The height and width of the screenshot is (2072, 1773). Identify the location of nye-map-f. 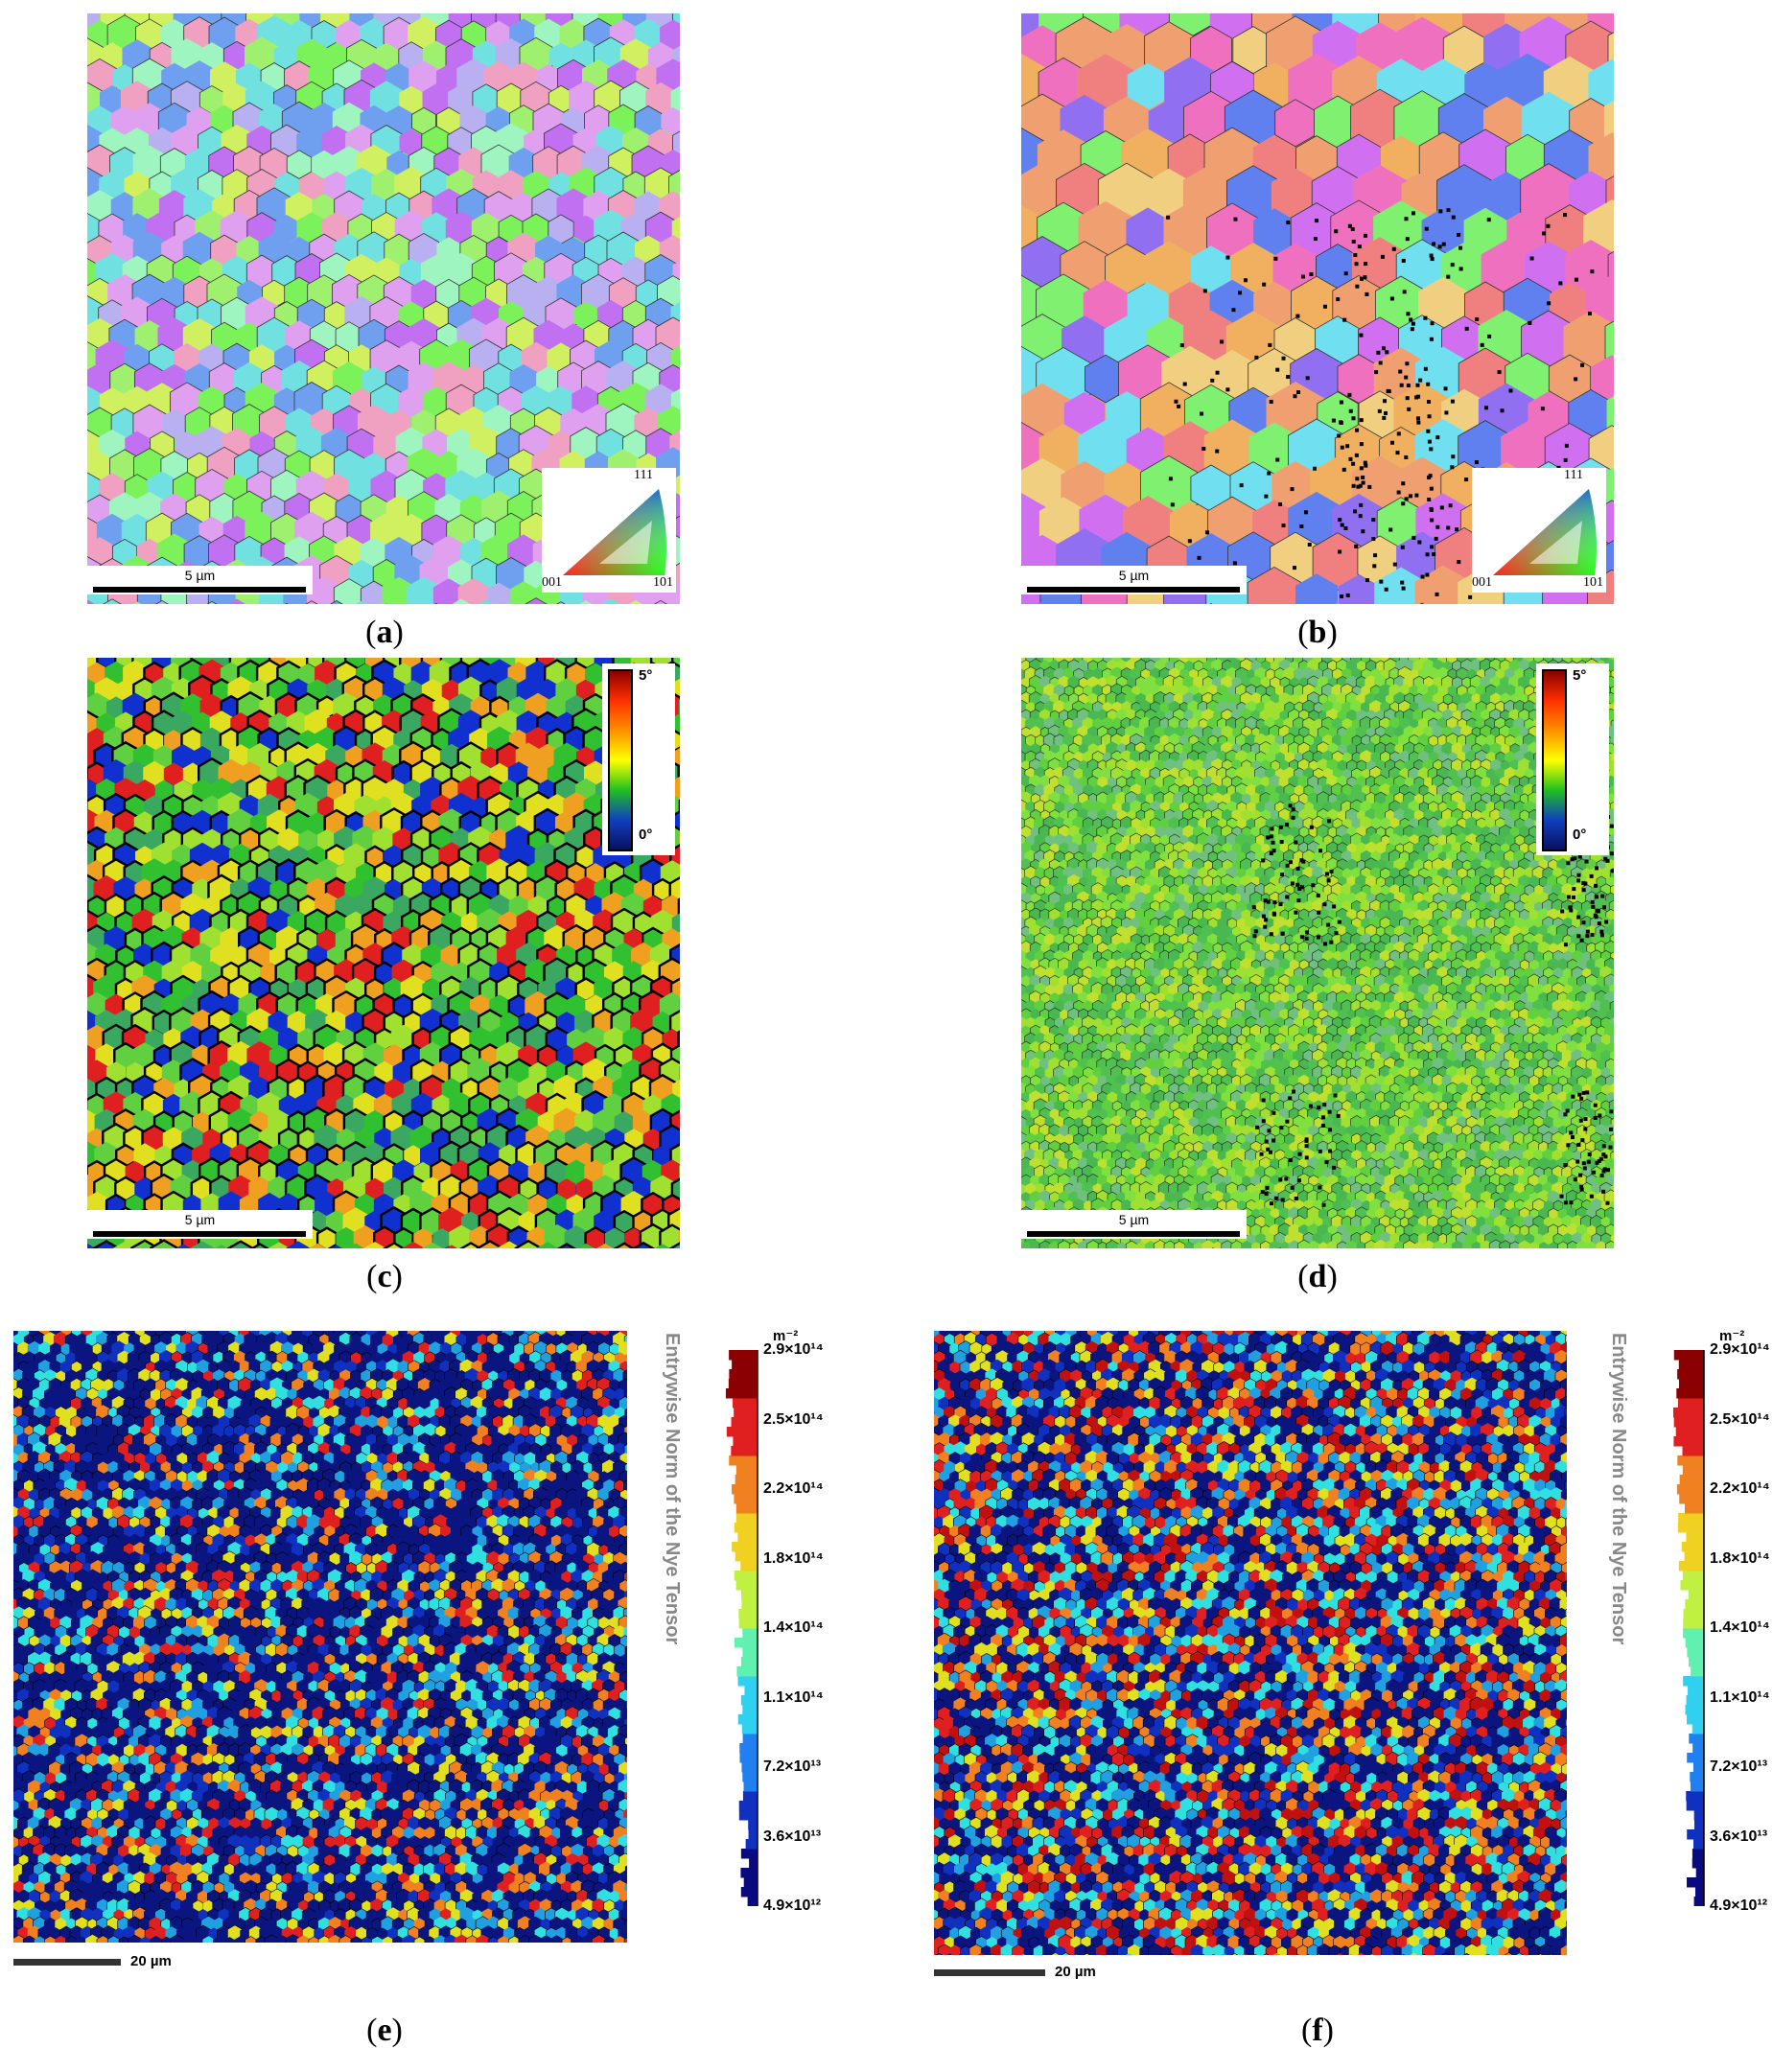
(1250, 1643).